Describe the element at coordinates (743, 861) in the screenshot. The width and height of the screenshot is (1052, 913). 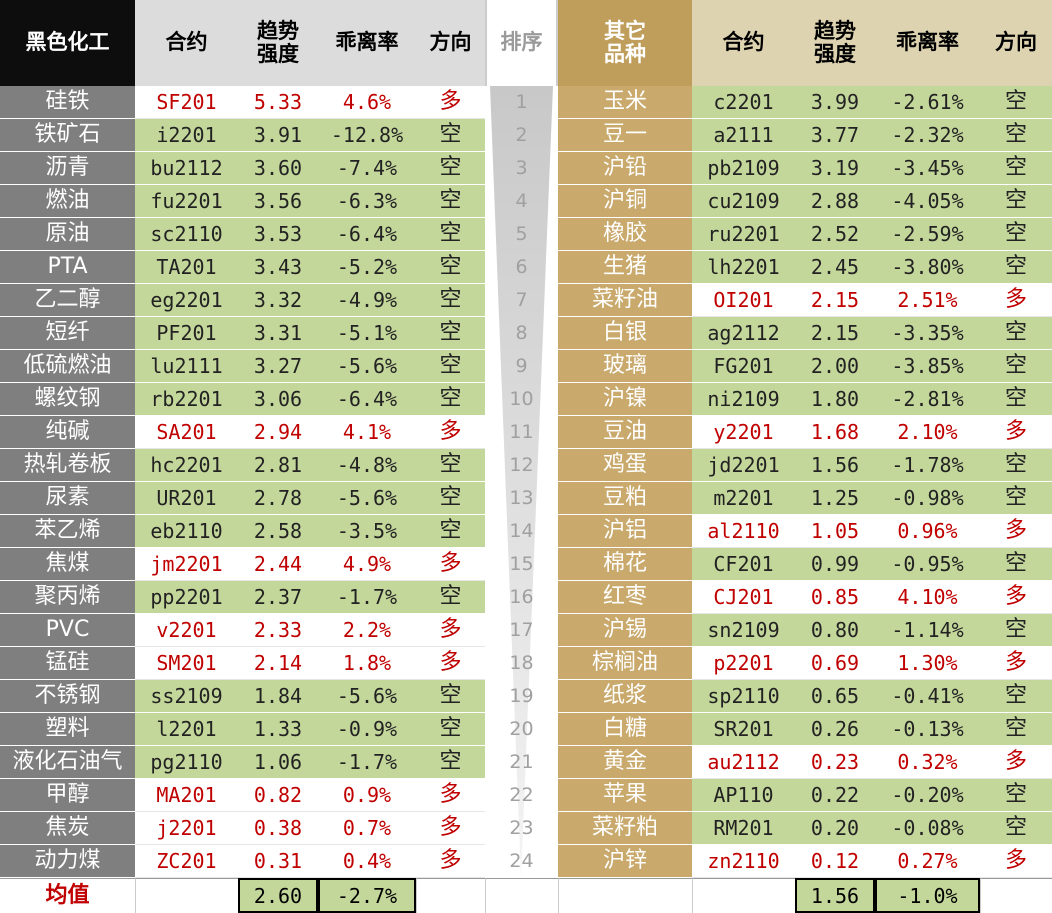
I see `contract: zn2110` at that location.